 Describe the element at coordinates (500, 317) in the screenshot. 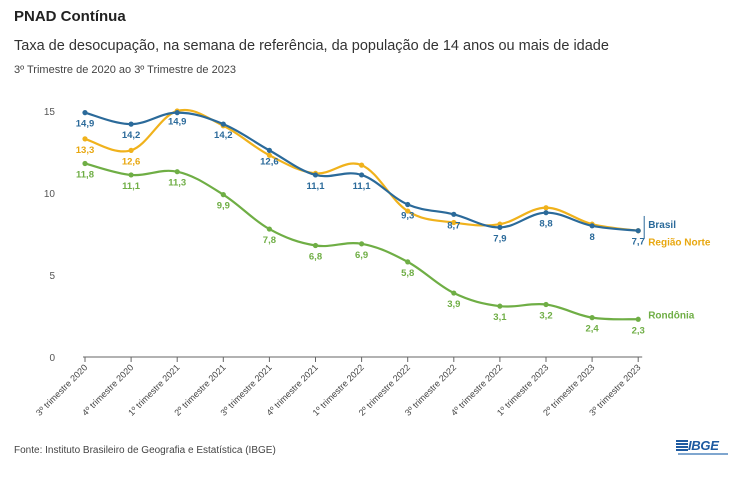

I see `data-label: 3,1` at that location.